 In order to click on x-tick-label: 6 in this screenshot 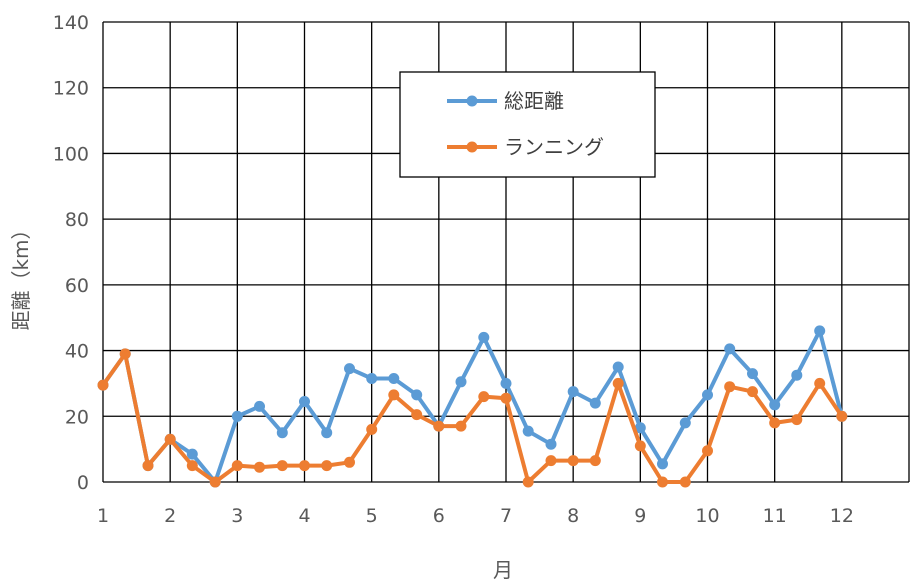, I will do `click(439, 516)`.